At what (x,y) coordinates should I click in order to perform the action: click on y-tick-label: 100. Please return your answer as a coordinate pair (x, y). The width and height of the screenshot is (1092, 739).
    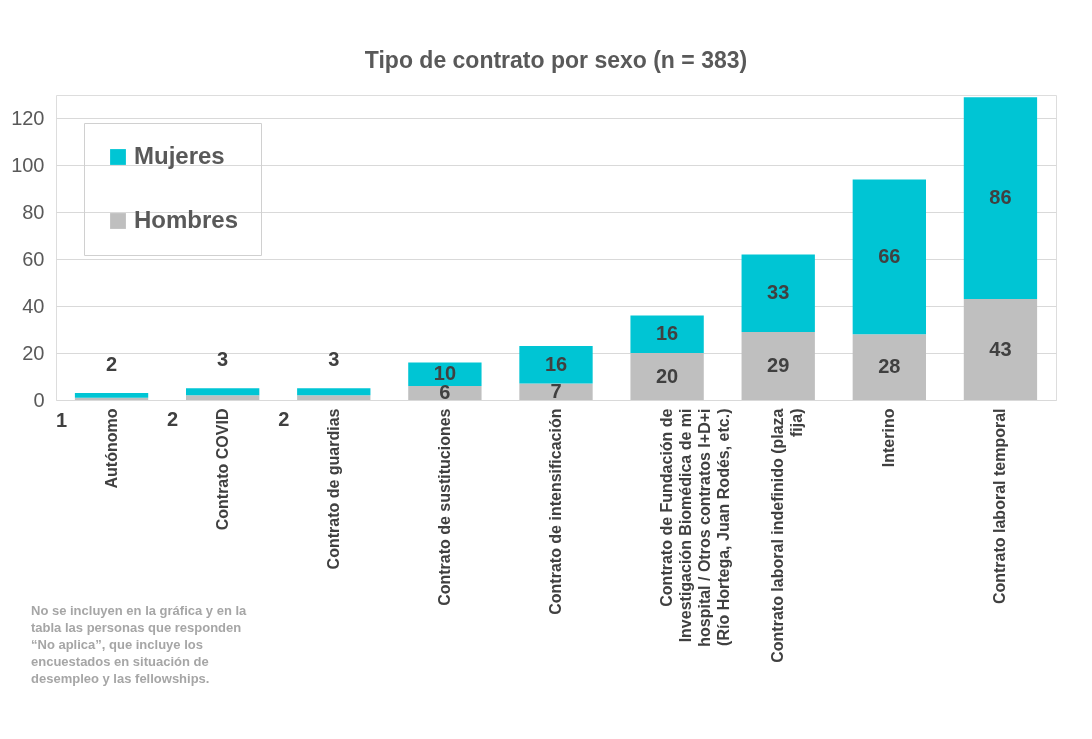
    Looking at the image, I should click on (28, 164).